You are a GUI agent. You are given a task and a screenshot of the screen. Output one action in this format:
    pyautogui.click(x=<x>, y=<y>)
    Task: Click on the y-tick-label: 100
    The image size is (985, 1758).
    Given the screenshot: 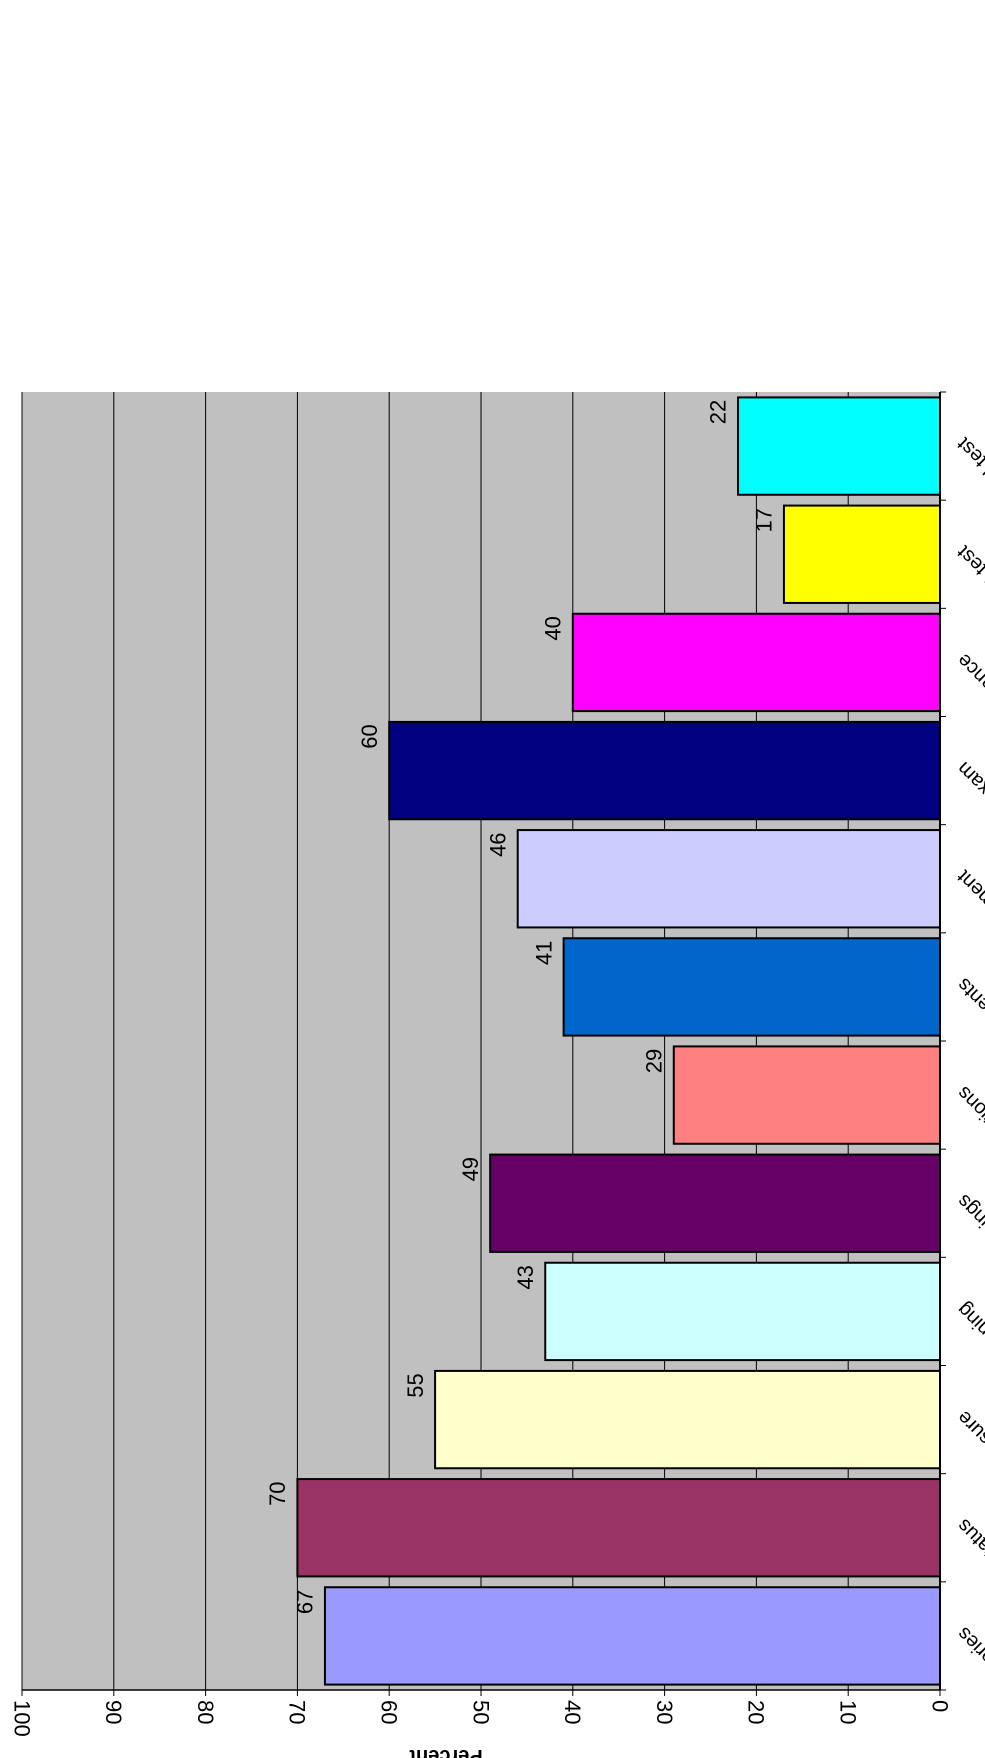 What is the action you would take?
    pyautogui.click(x=21, y=1718)
    